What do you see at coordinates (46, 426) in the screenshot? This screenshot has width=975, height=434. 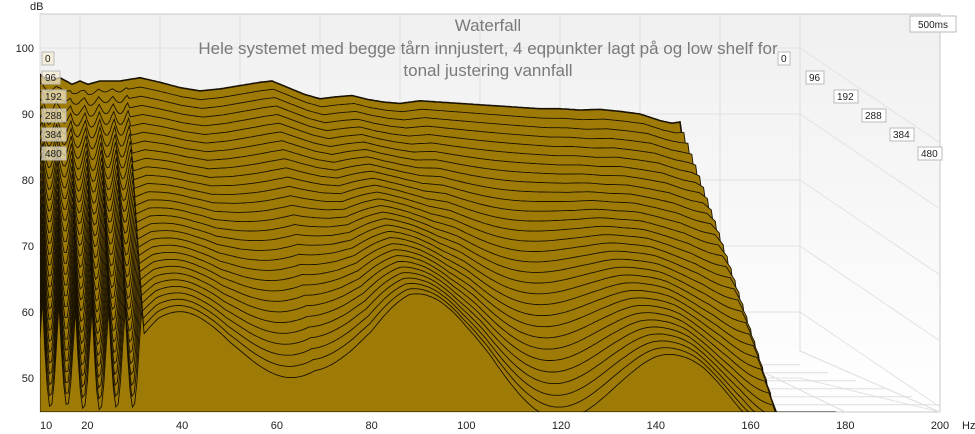 I see `x-tick-label: 10` at bounding box center [46, 426].